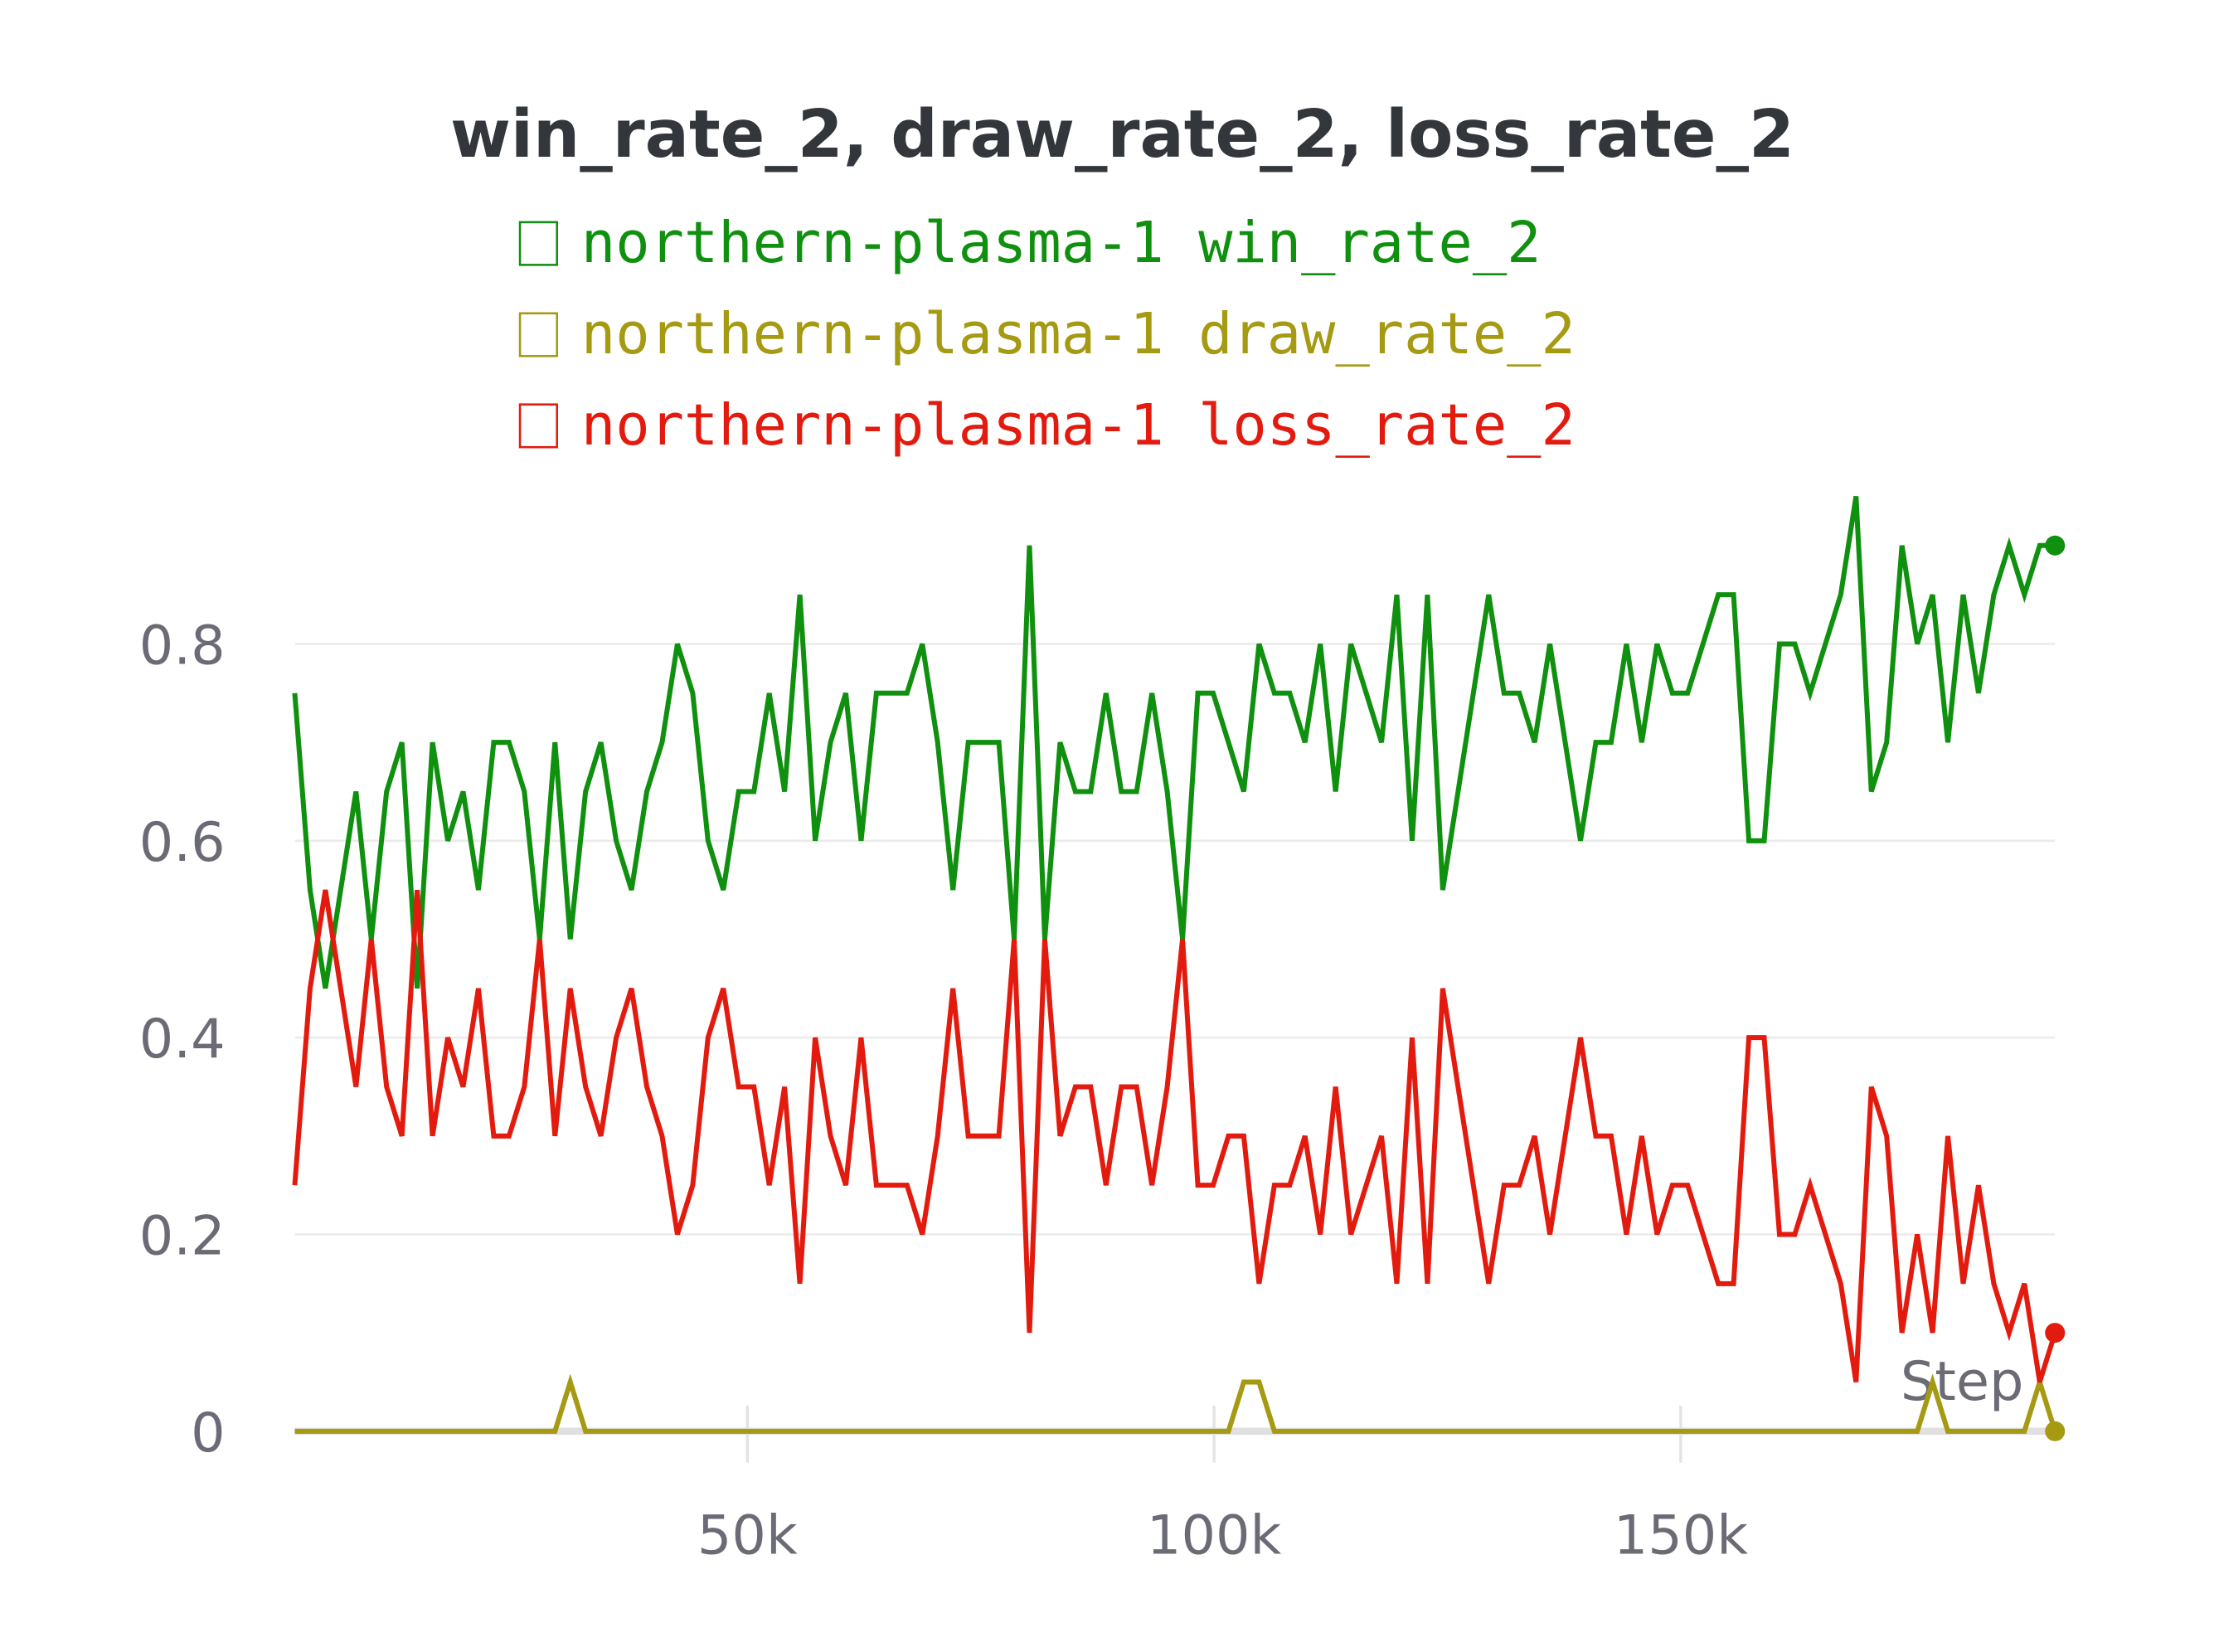  I want to click on y-tick-label: 0.8, so click(182, 646).